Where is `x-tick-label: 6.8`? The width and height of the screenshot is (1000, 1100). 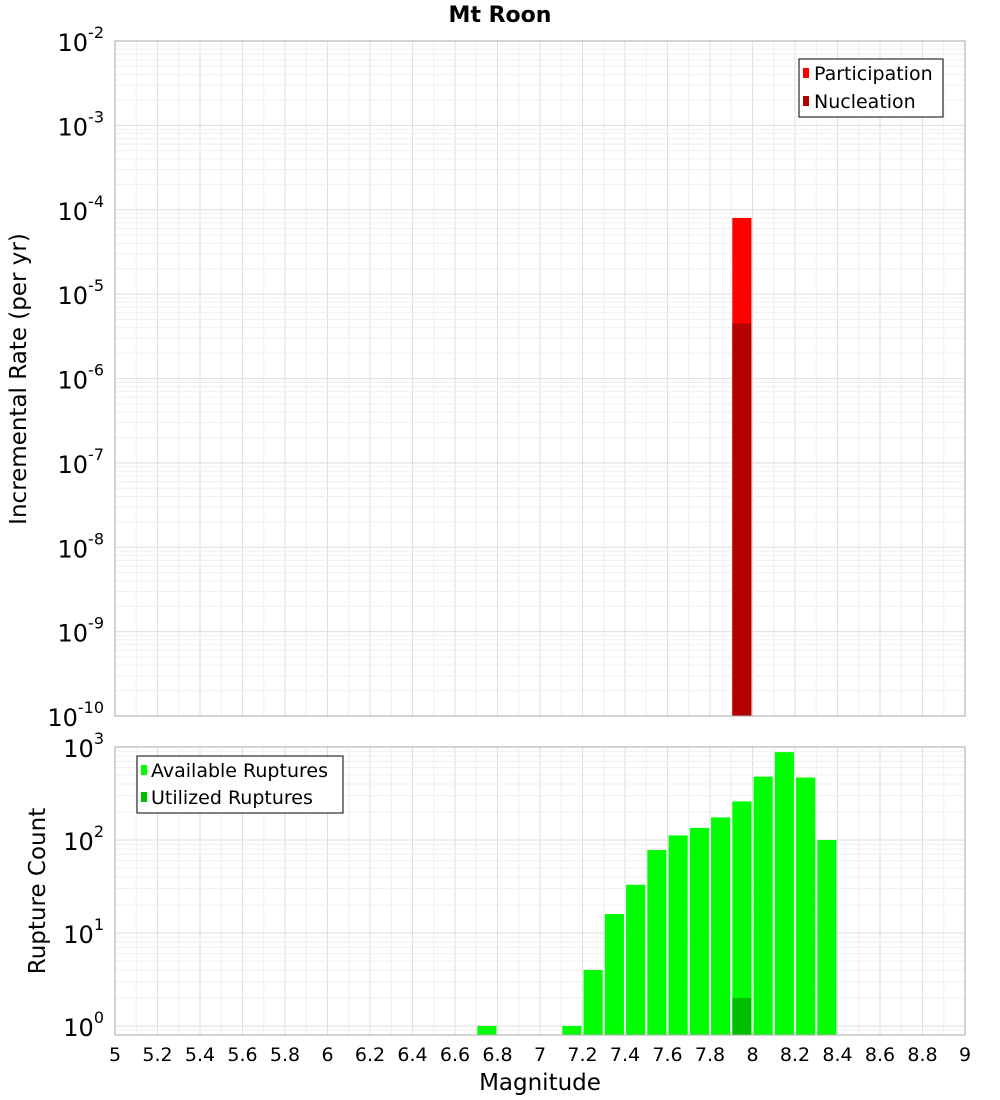 x-tick-label: 6.8 is located at coordinates (497, 1055).